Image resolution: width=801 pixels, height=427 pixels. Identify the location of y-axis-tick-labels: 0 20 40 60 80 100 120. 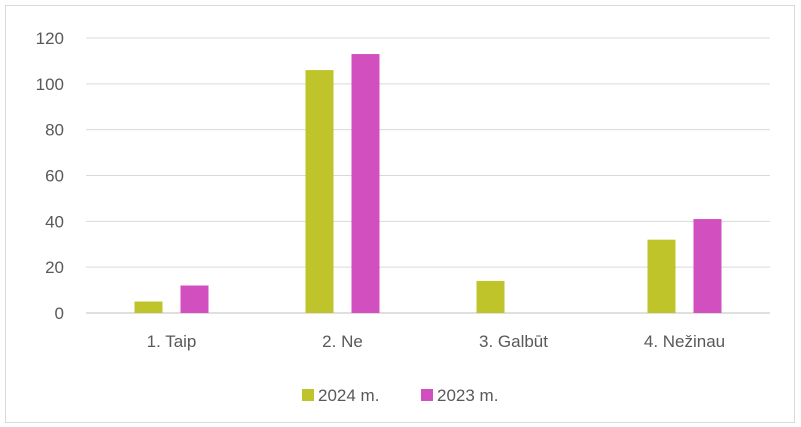
(50, 176).